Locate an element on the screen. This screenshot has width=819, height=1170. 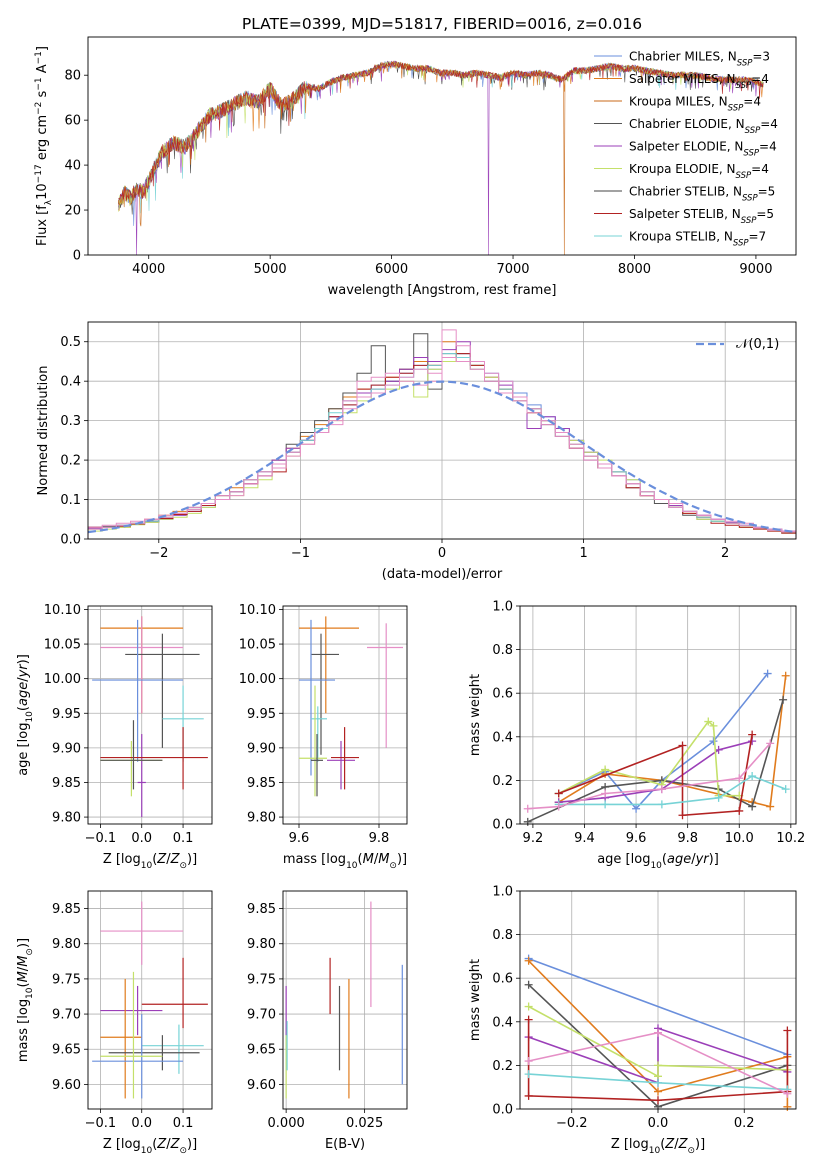
legend-value: =3 is located at coordinates (761, 57).